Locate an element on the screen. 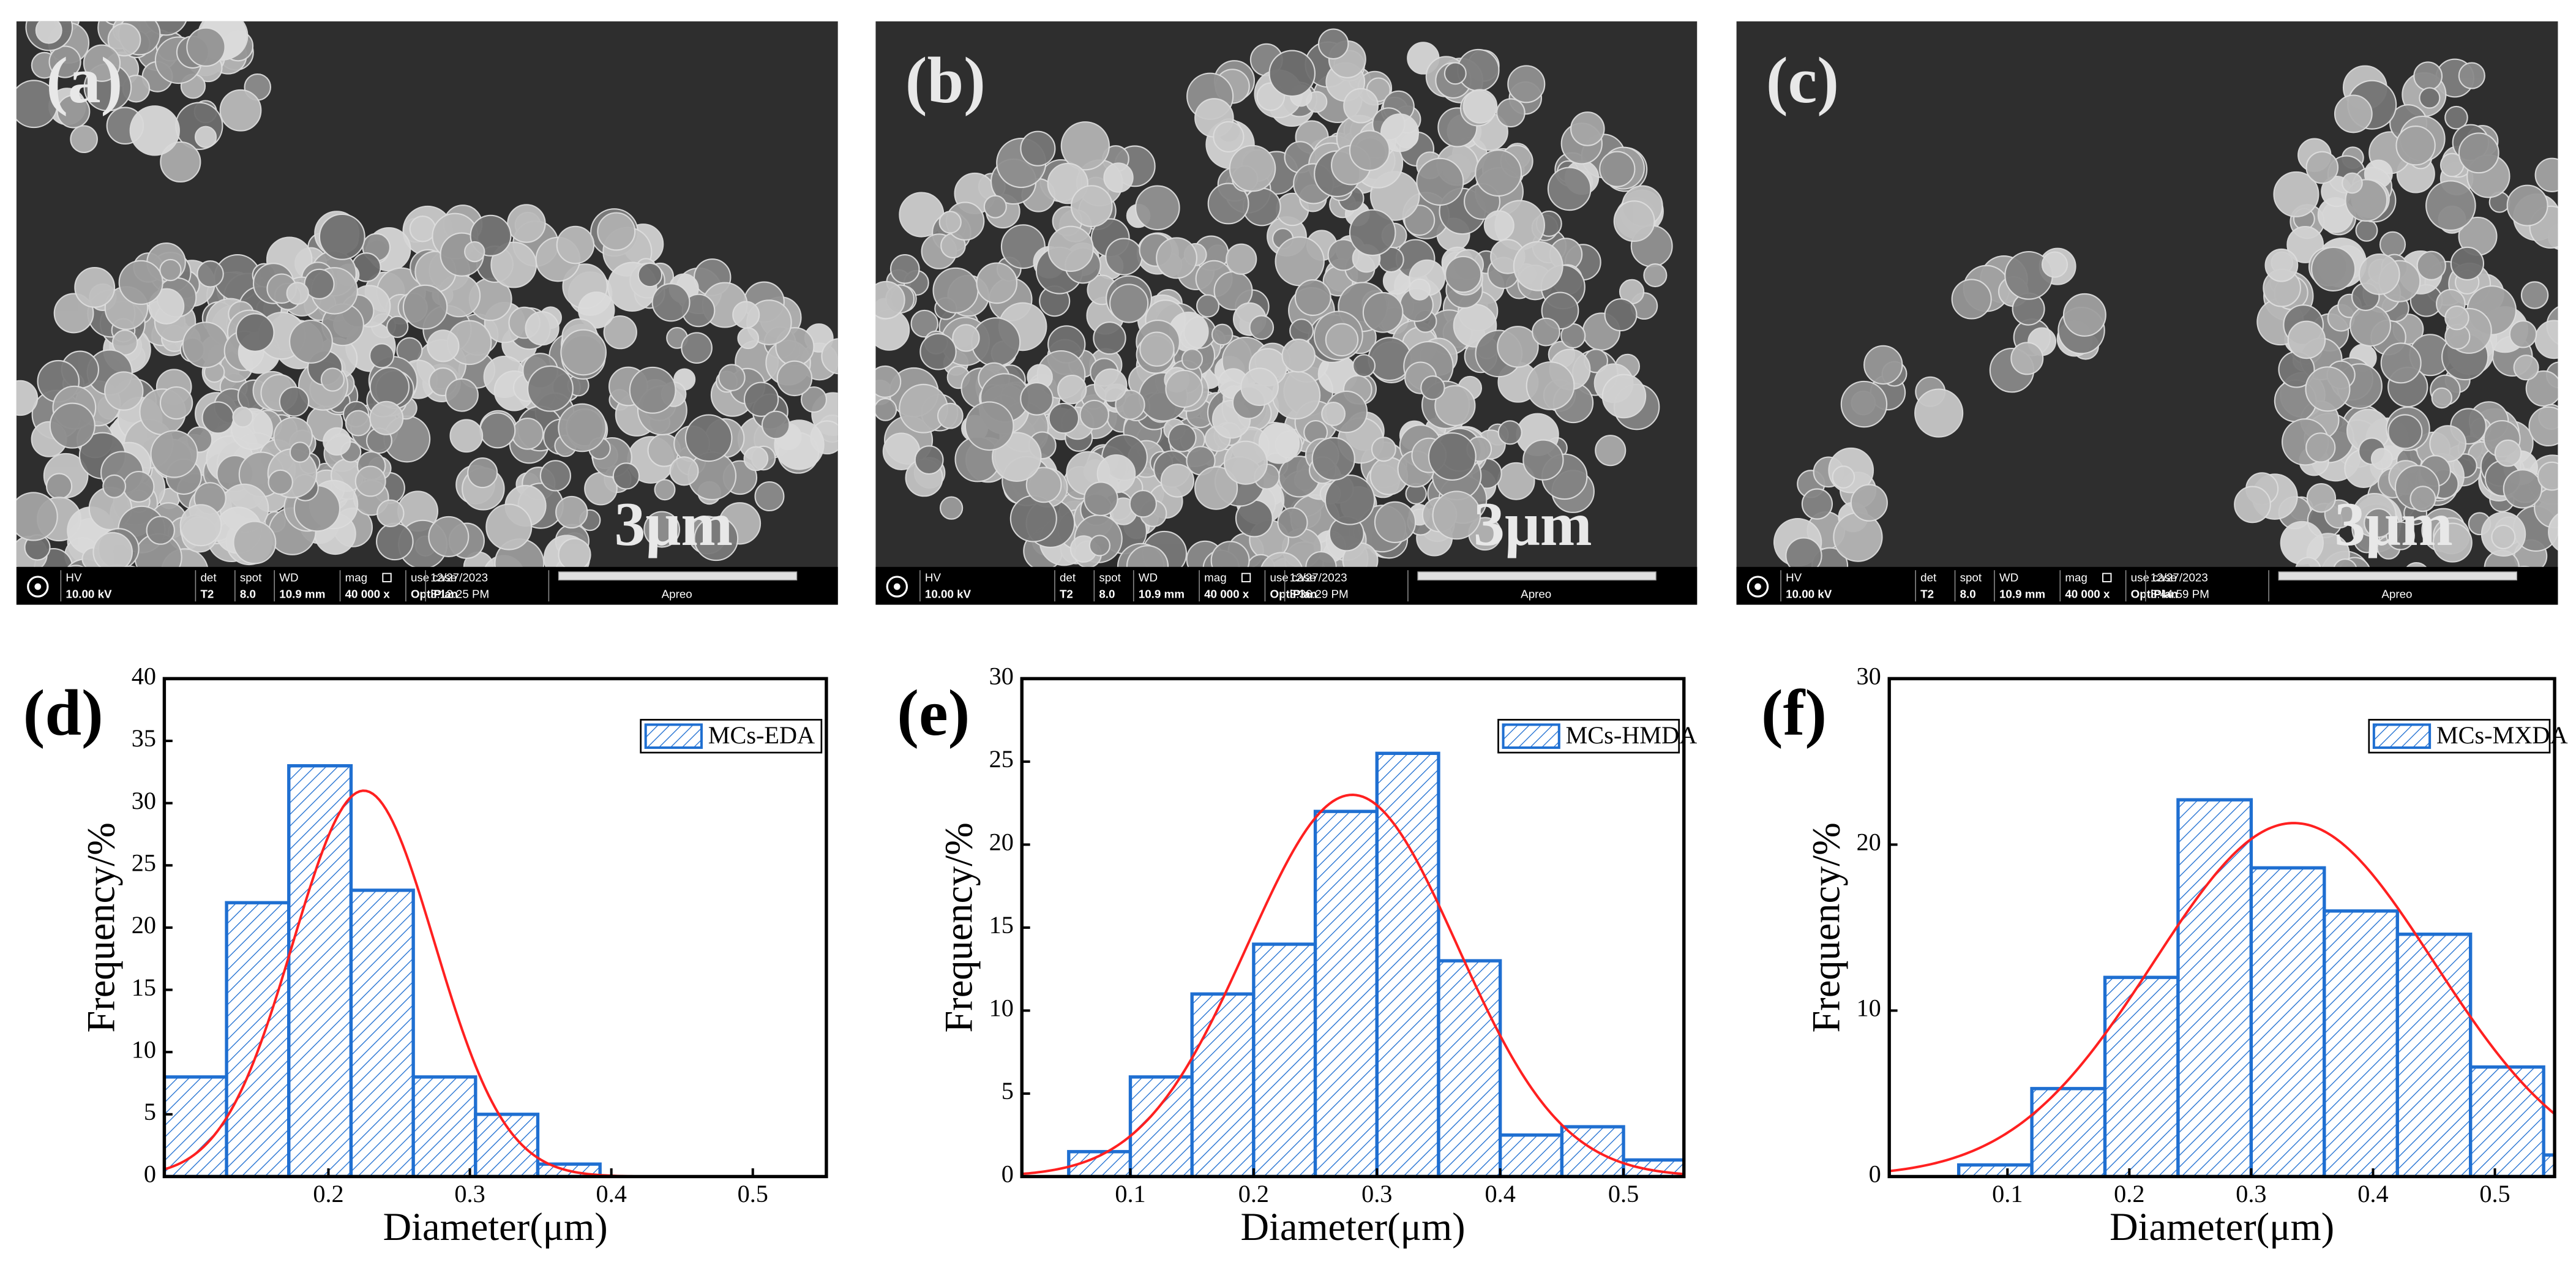 This screenshot has width=2576, height=1262. legend-label: MCs-MXDA is located at coordinates (2502, 735).